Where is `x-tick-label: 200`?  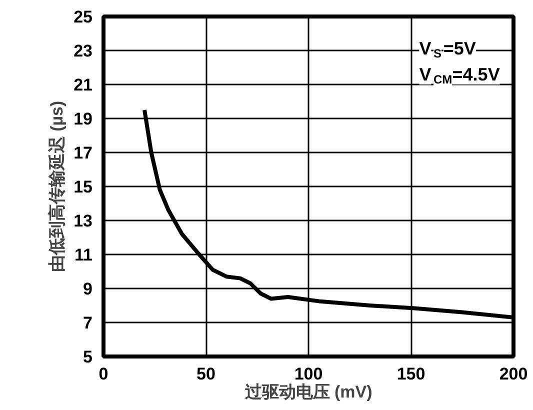
x-tick-label: 200 is located at coordinates (513, 374).